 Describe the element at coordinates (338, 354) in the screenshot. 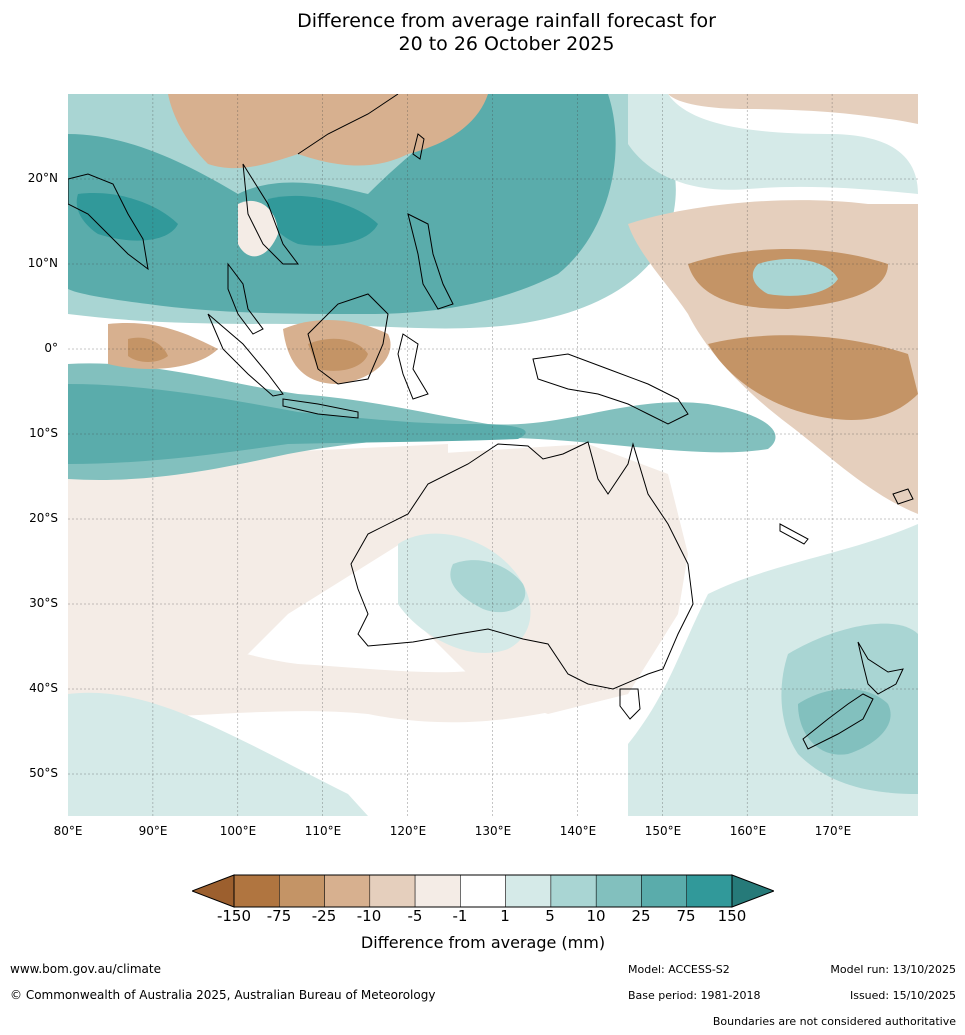

I see `borneo-dry-core` at that location.